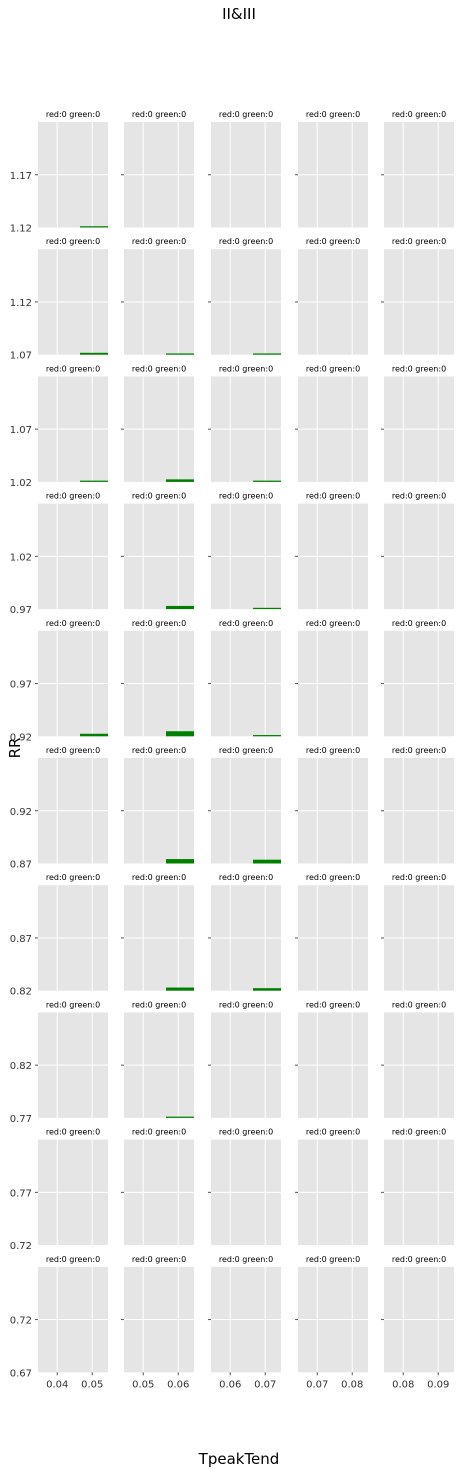  What do you see at coordinates (239, 14) in the screenshot?
I see `chart-title: II&III` at bounding box center [239, 14].